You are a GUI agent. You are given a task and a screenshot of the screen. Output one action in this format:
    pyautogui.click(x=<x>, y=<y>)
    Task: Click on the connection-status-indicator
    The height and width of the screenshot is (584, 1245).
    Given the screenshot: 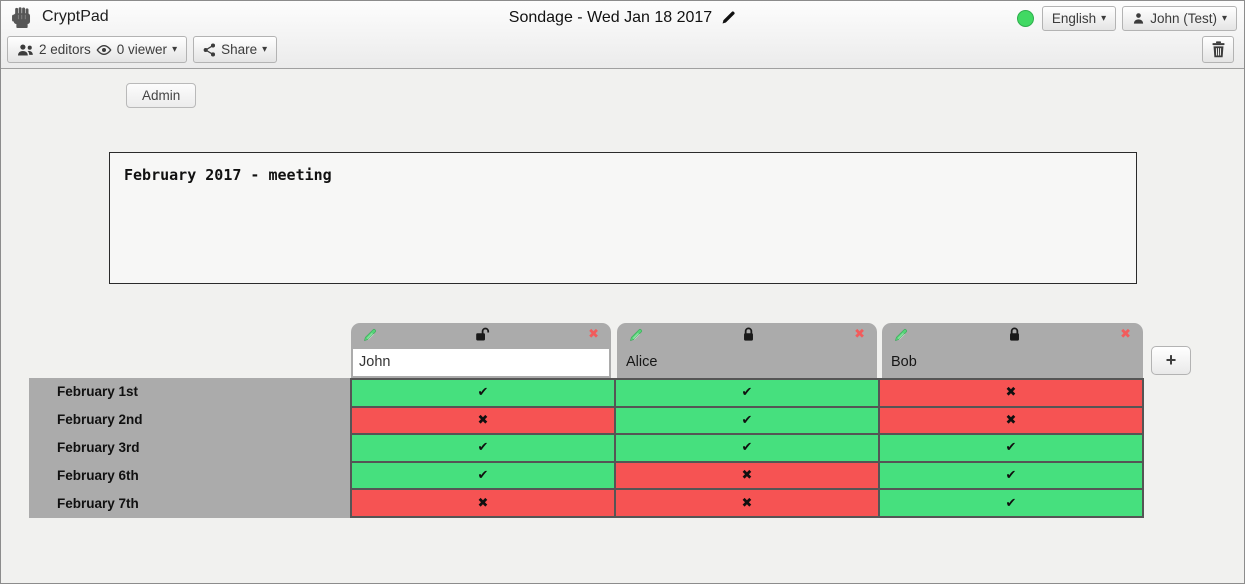 What is the action you would take?
    pyautogui.click(x=1025, y=18)
    